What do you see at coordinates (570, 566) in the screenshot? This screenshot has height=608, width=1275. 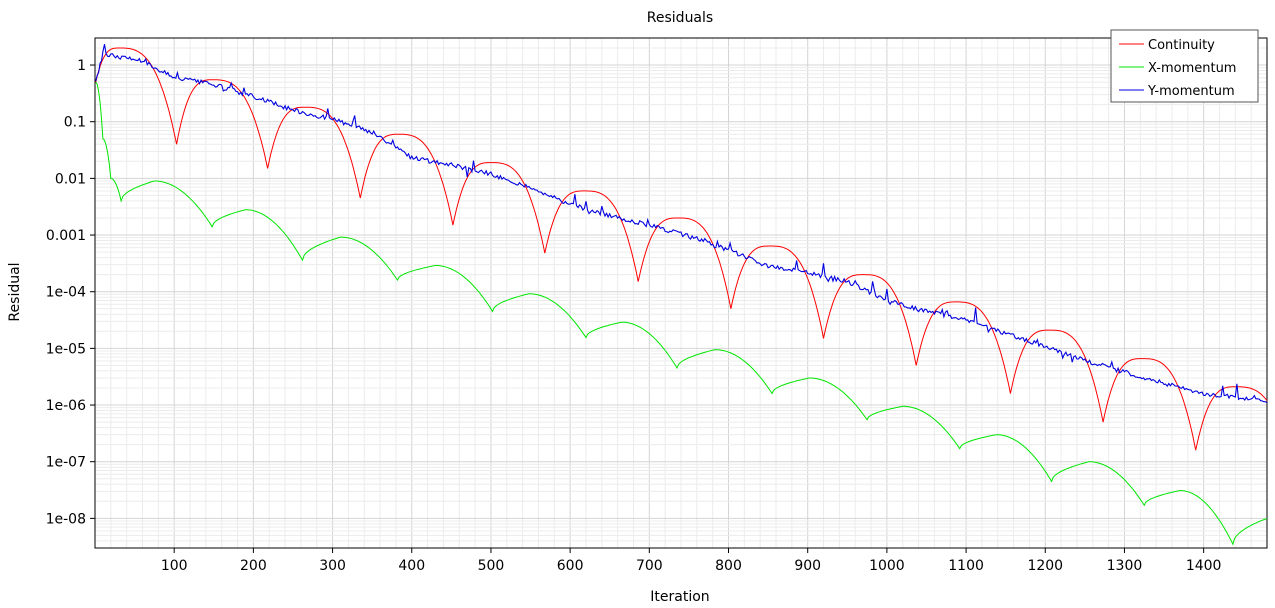 I see `x-tick-label: 600` at bounding box center [570, 566].